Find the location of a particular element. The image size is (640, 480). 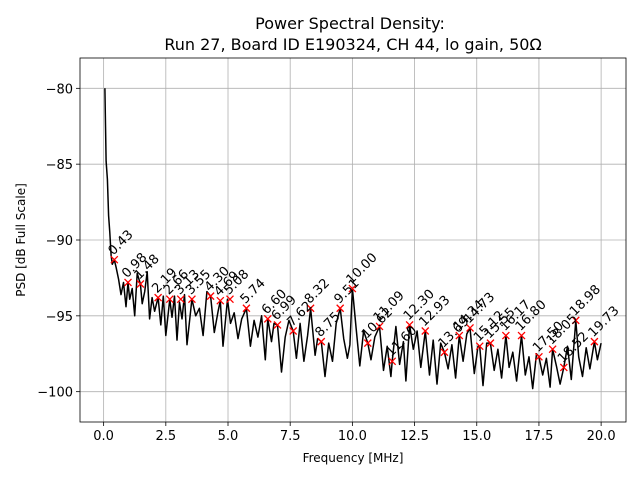

x-tick-label: 17.5 is located at coordinates (538, 436).